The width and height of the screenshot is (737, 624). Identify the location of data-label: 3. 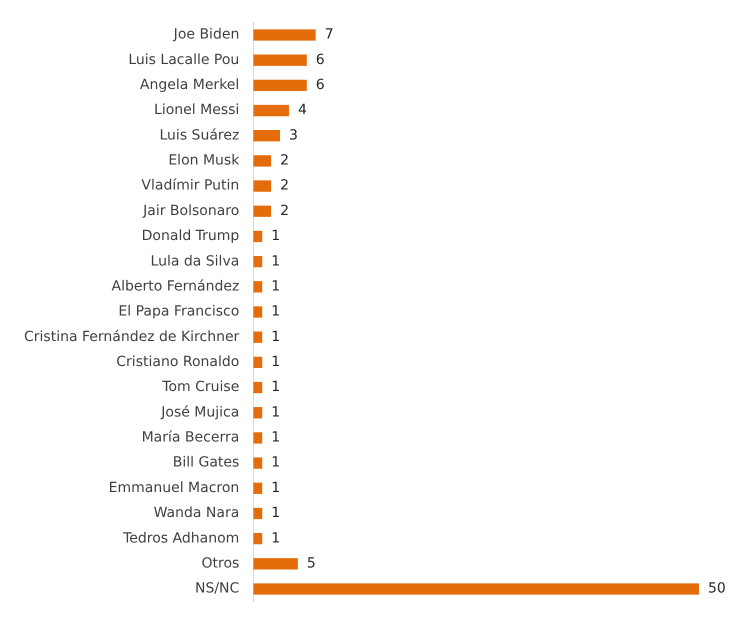
(293, 135).